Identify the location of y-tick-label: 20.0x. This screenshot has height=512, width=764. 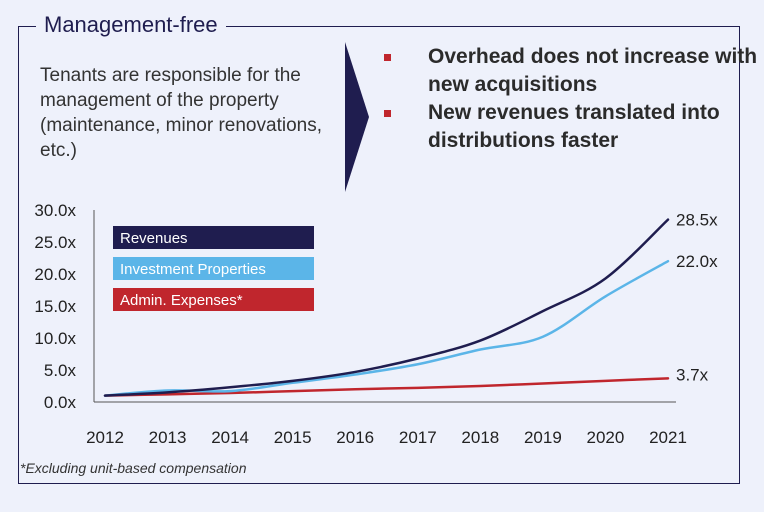
(55, 274).